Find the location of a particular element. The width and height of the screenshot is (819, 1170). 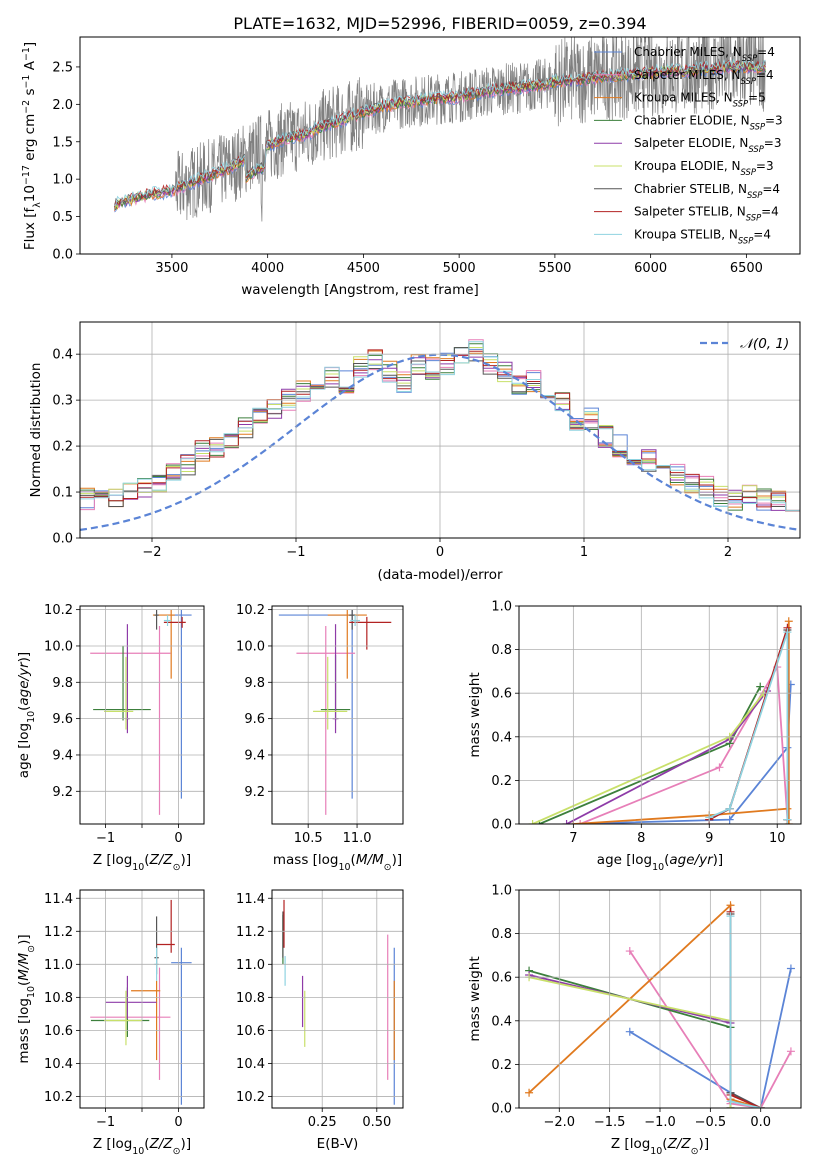

y-tick-label: 0.5 is located at coordinates (62, 217).